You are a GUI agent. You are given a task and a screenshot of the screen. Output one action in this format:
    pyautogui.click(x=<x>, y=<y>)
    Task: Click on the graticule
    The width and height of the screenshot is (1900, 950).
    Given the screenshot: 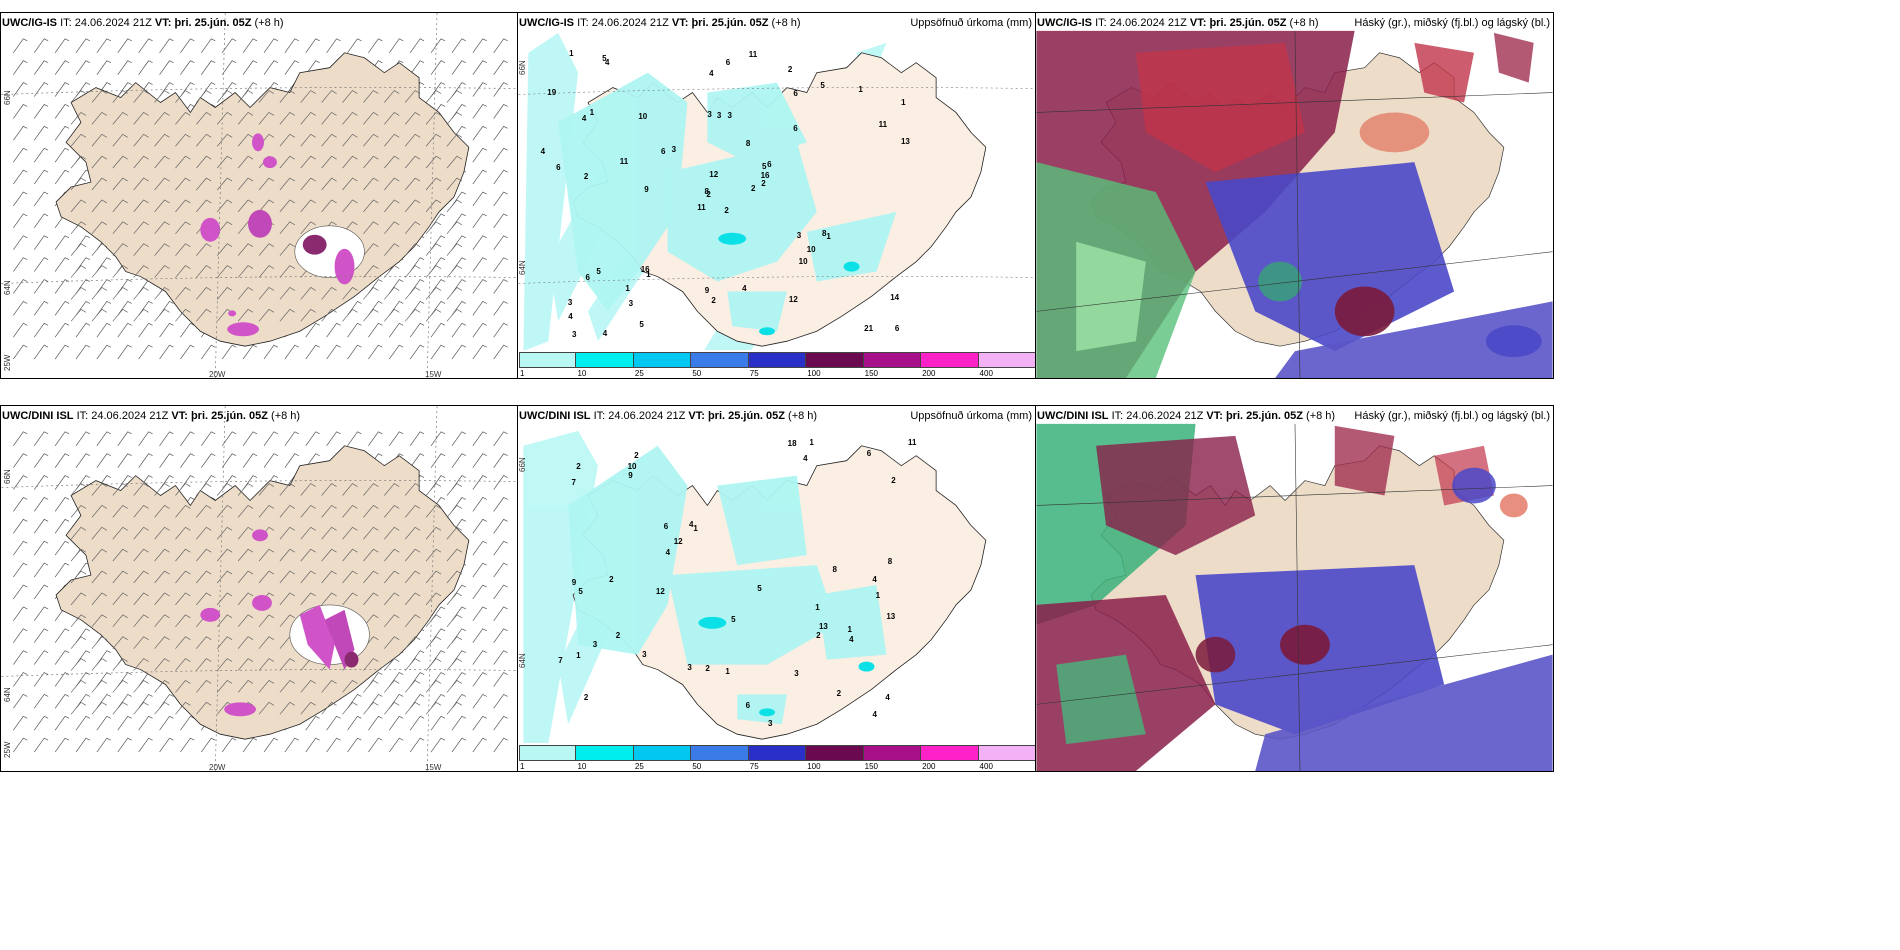 What is the action you would take?
    pyautogui.click(x=776, y=185)
    